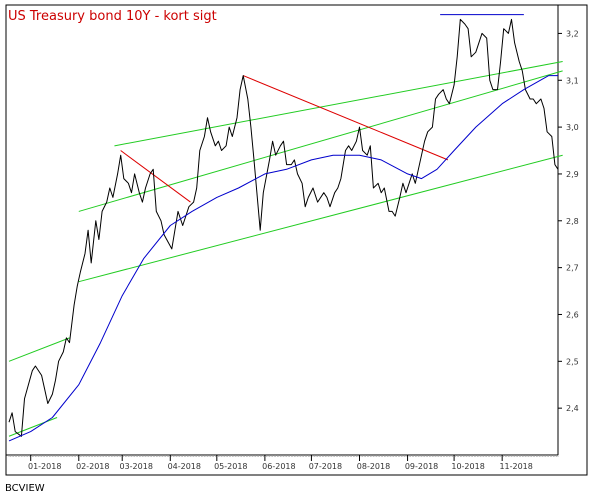 This screenshot has height=496, width=592. Describe the element at coordinates (44, 466) in the screenshot. I see `x-tick-label: 01-2018` at that location.